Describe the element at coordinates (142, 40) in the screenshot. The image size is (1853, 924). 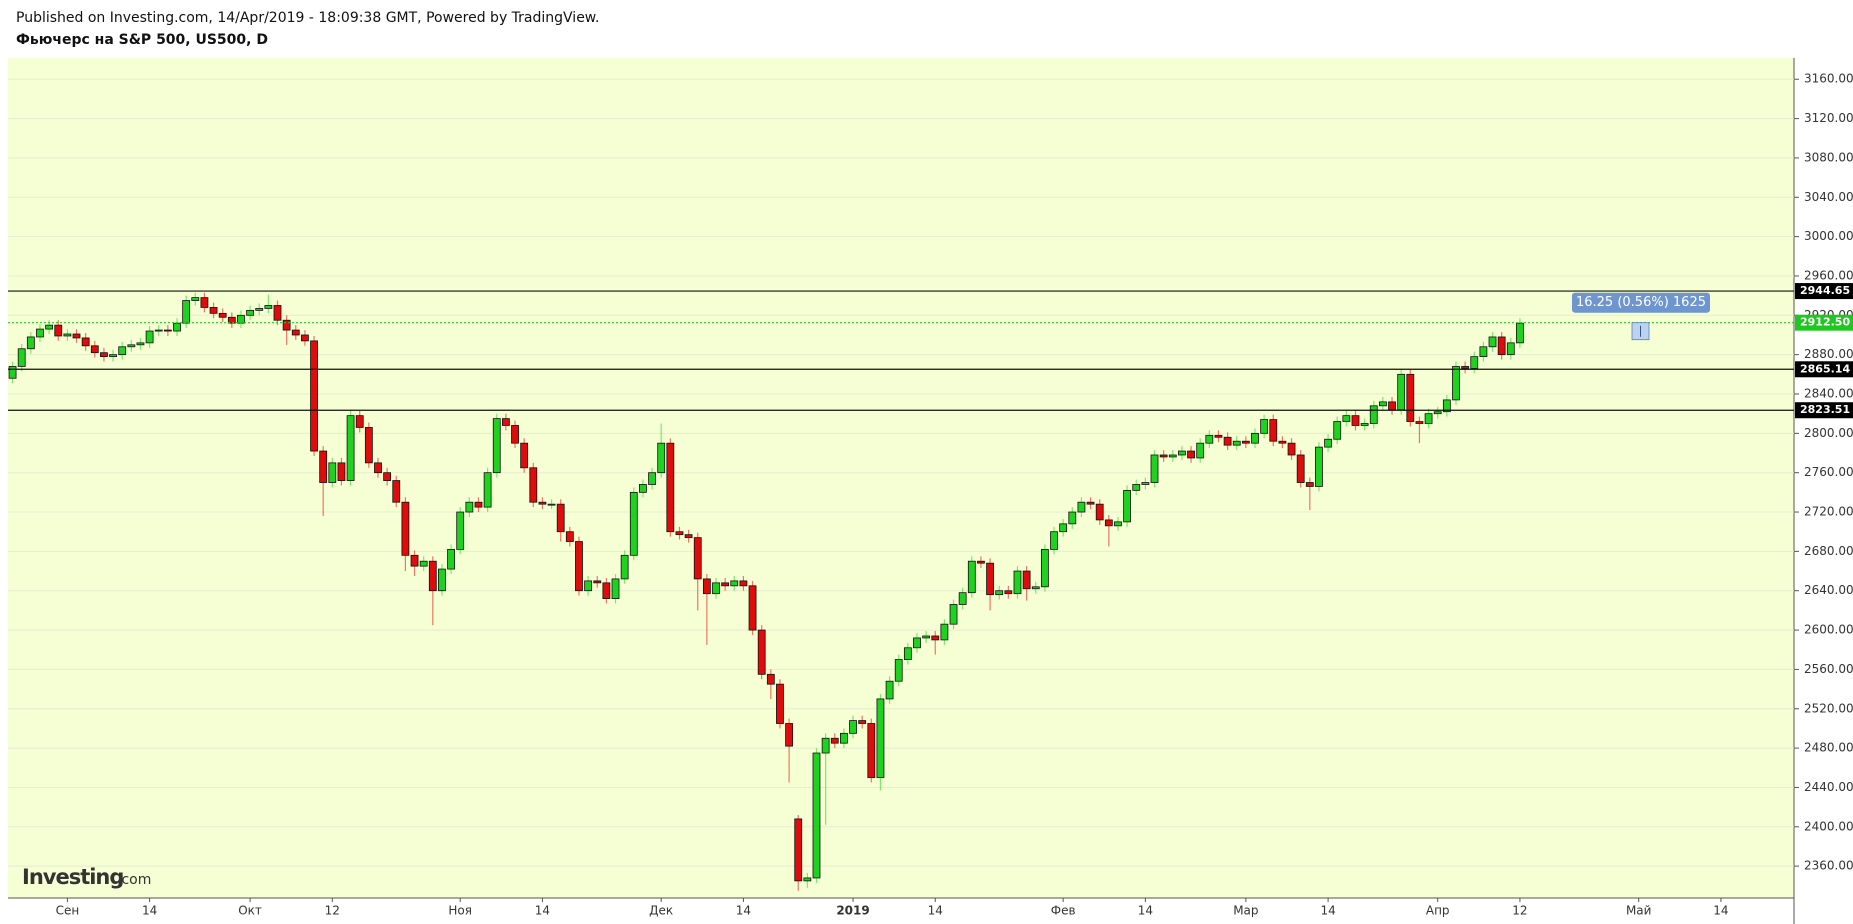
I see `symbol-title: Фьючерс на S&P 500, US500, D` at that location.